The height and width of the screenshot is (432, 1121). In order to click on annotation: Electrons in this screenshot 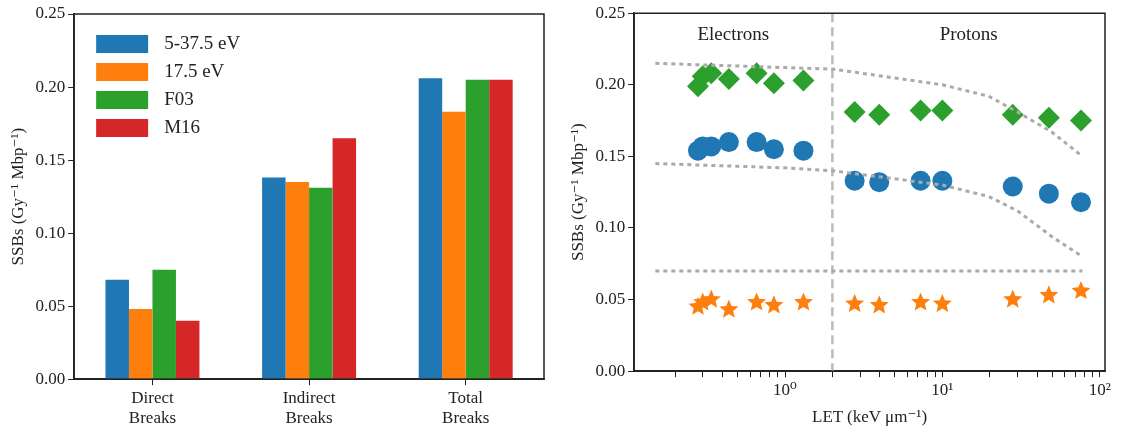, I will do `click(733, 34)`.